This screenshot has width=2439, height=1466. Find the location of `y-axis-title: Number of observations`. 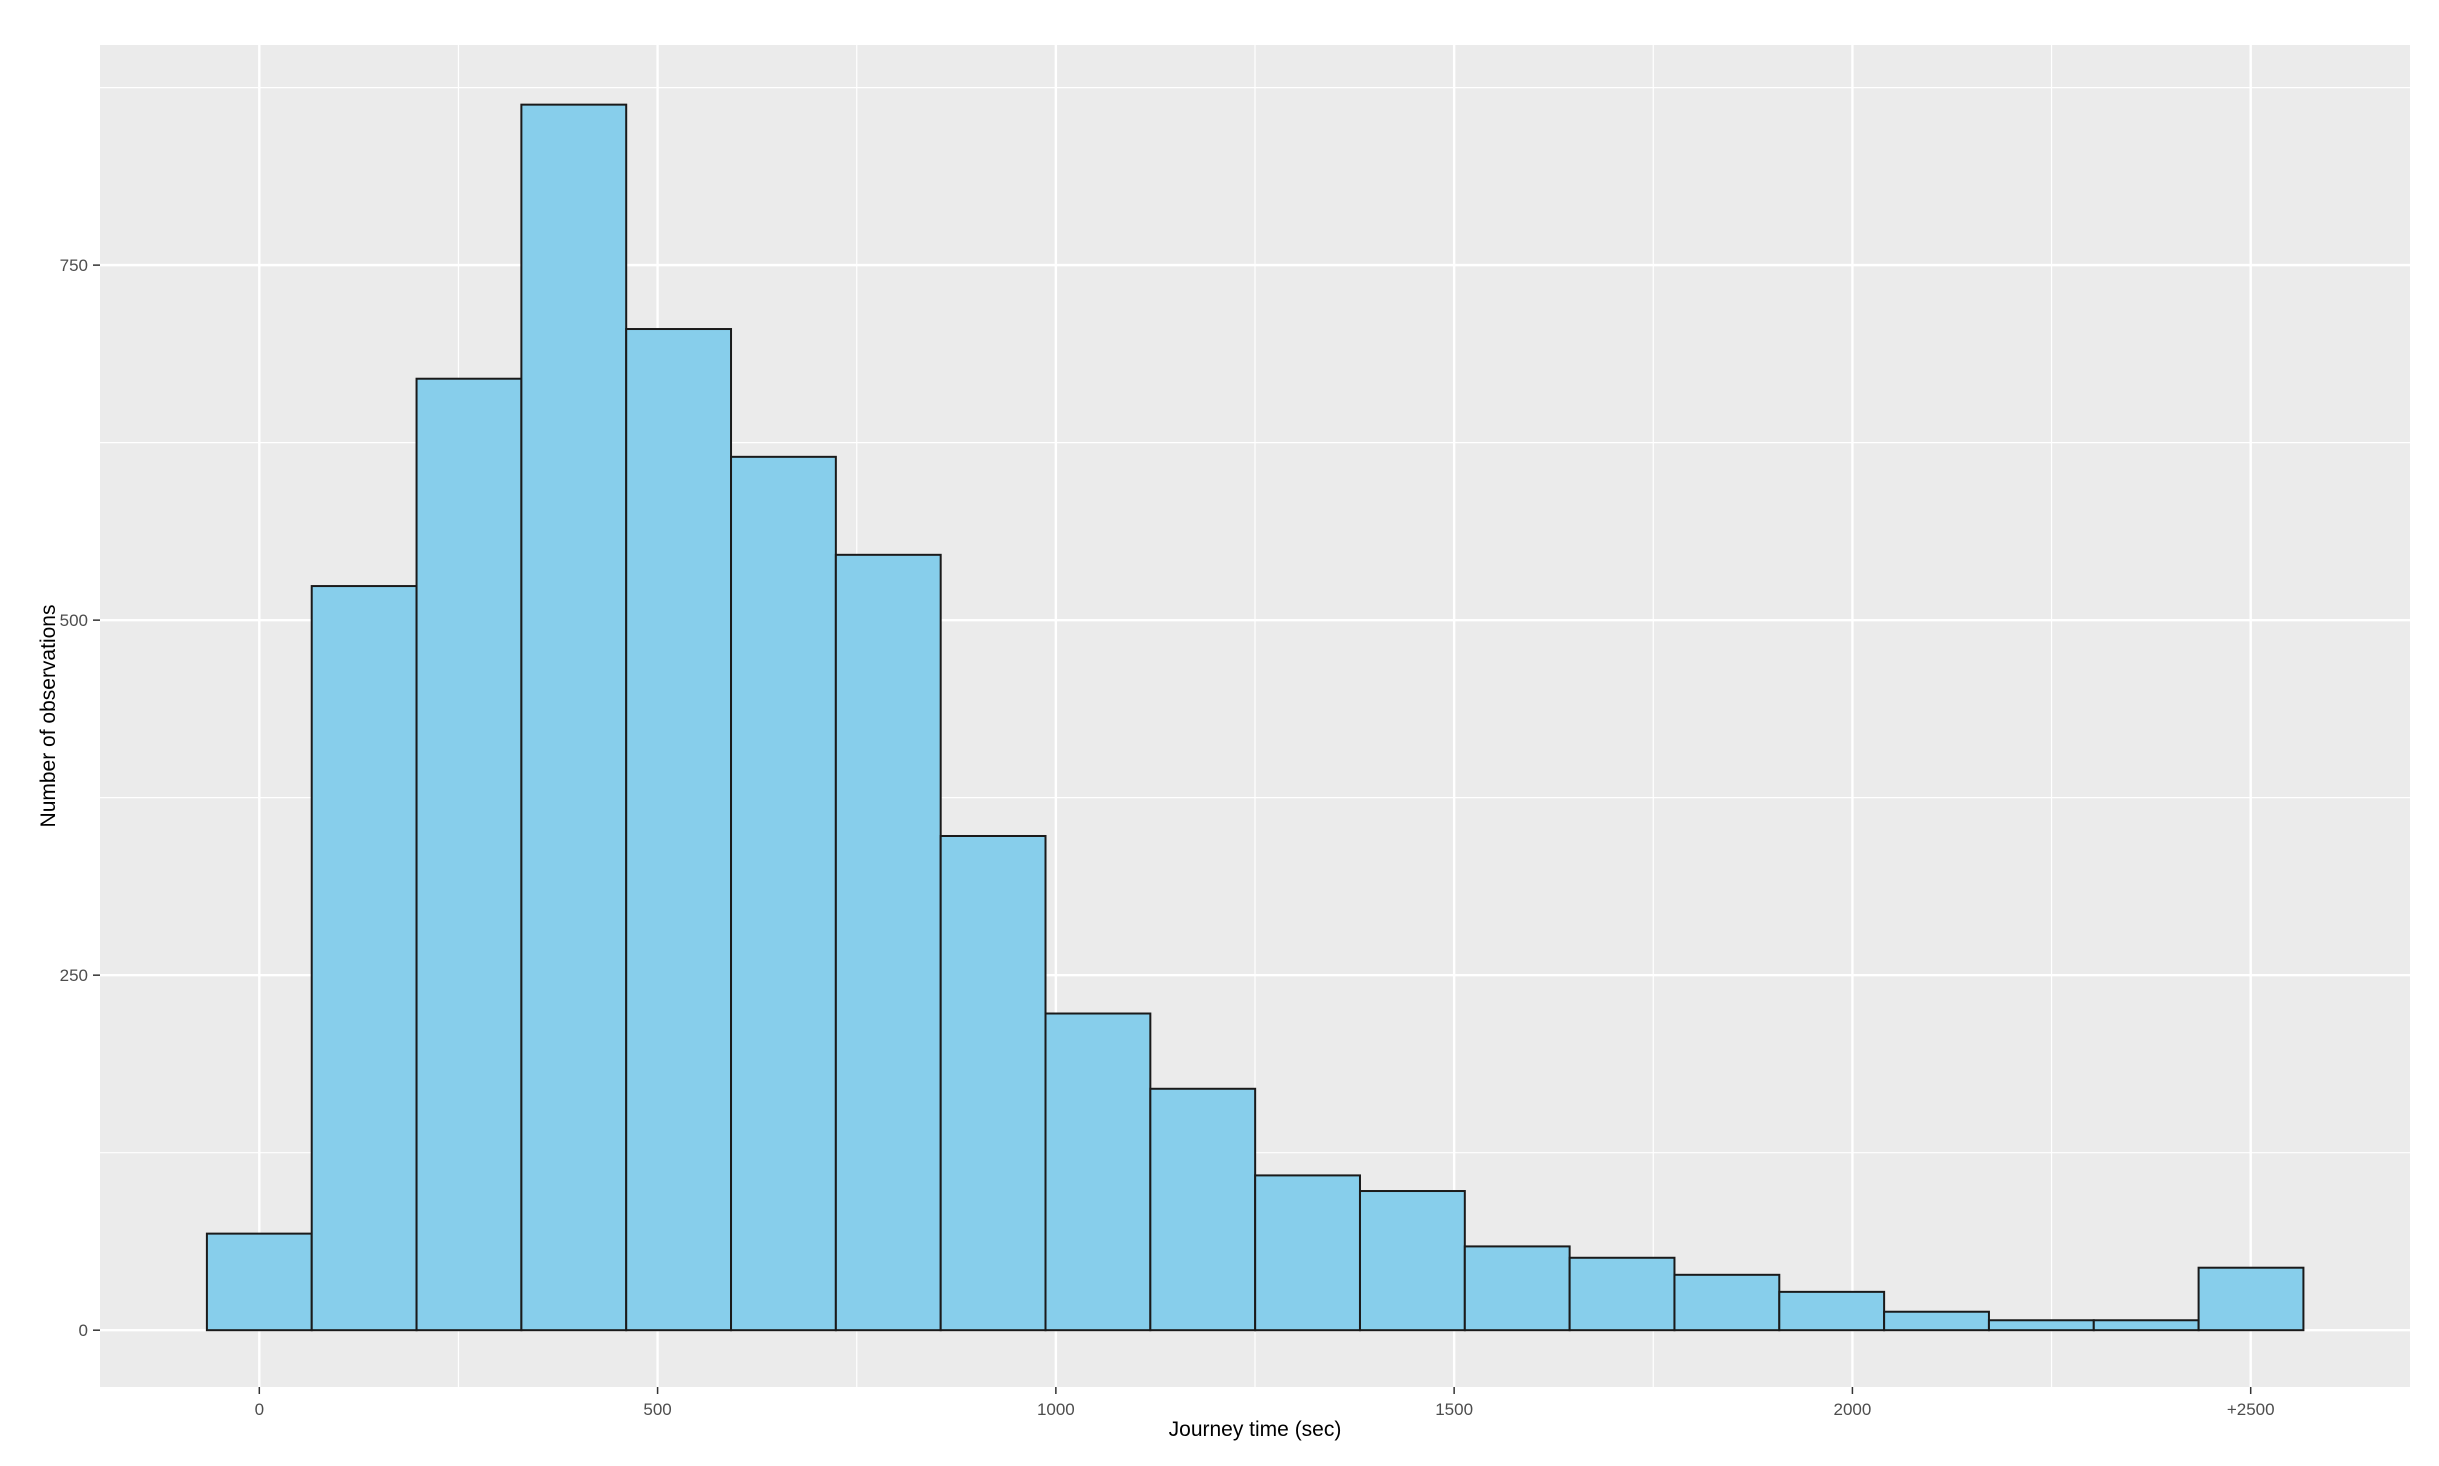

y-axis-title: Number of observations is located at coordinates (48, 716).